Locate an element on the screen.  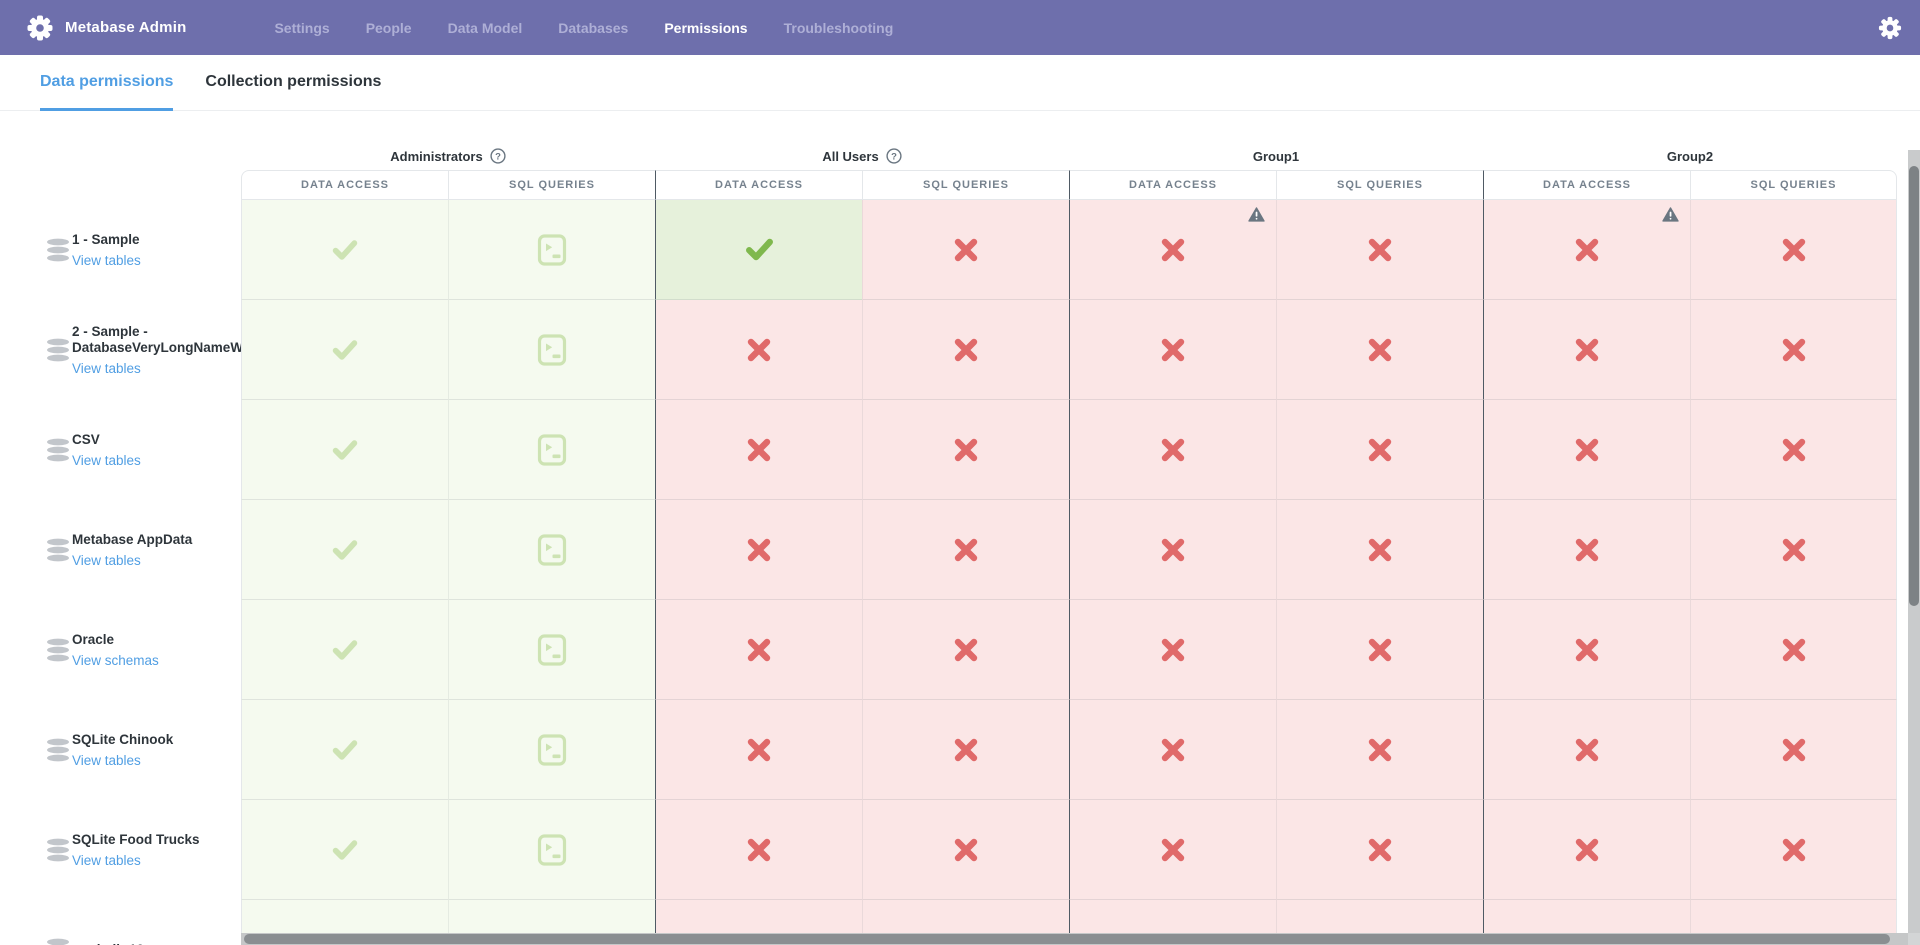
gear-logo-icon is located at coordinates (40, 27).